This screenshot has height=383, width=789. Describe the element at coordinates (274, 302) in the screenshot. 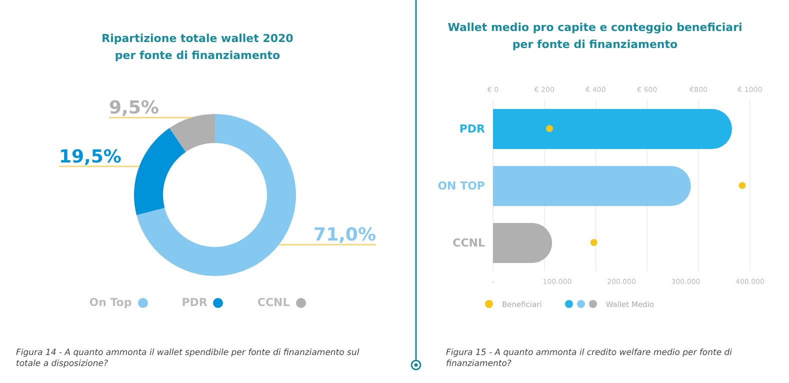

I see `legend-label: CCNL` at that location.